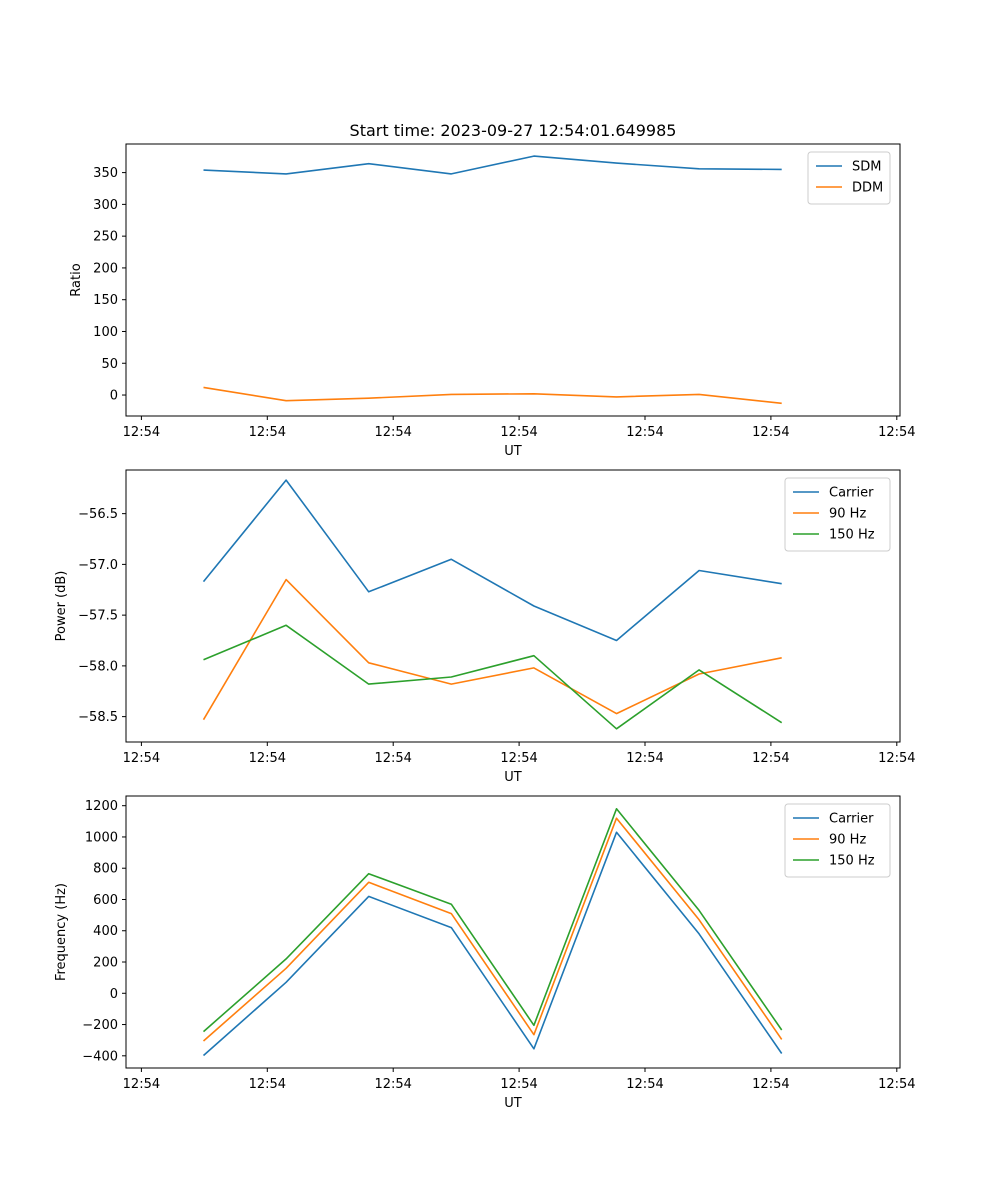 This screenshot has height=1200, width=1000. I want to click on y-tick-label: −58.0, so click(98, 666).